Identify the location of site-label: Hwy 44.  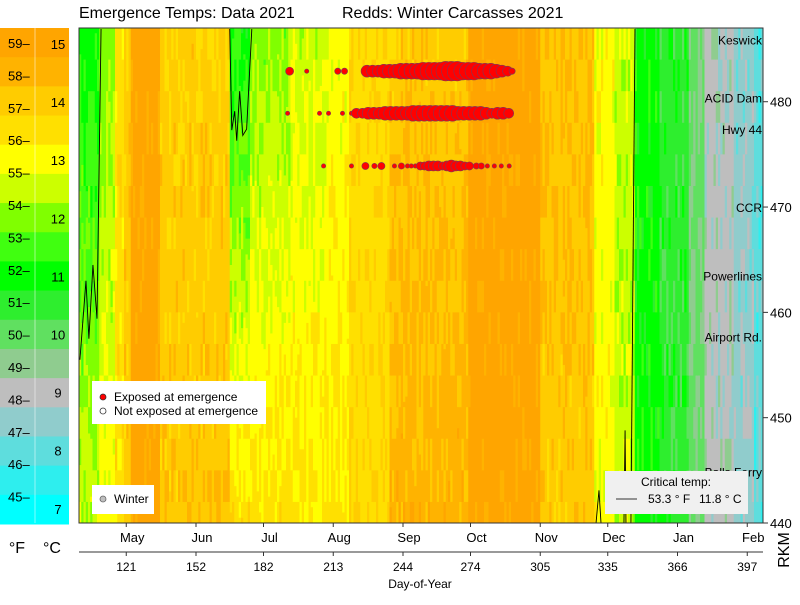
(742, 130).